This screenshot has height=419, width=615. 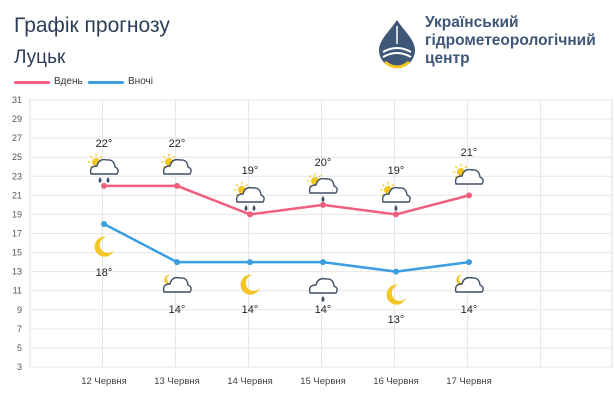 What do you see at coordinates (17, 119) in the screenshot?
I see `y-tick-label: 29` at bounding box center [17, 119].